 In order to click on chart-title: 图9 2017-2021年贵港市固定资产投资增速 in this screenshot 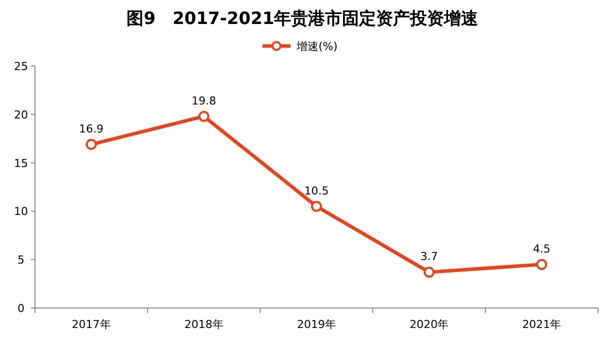, I will do `click(302, 19)`.